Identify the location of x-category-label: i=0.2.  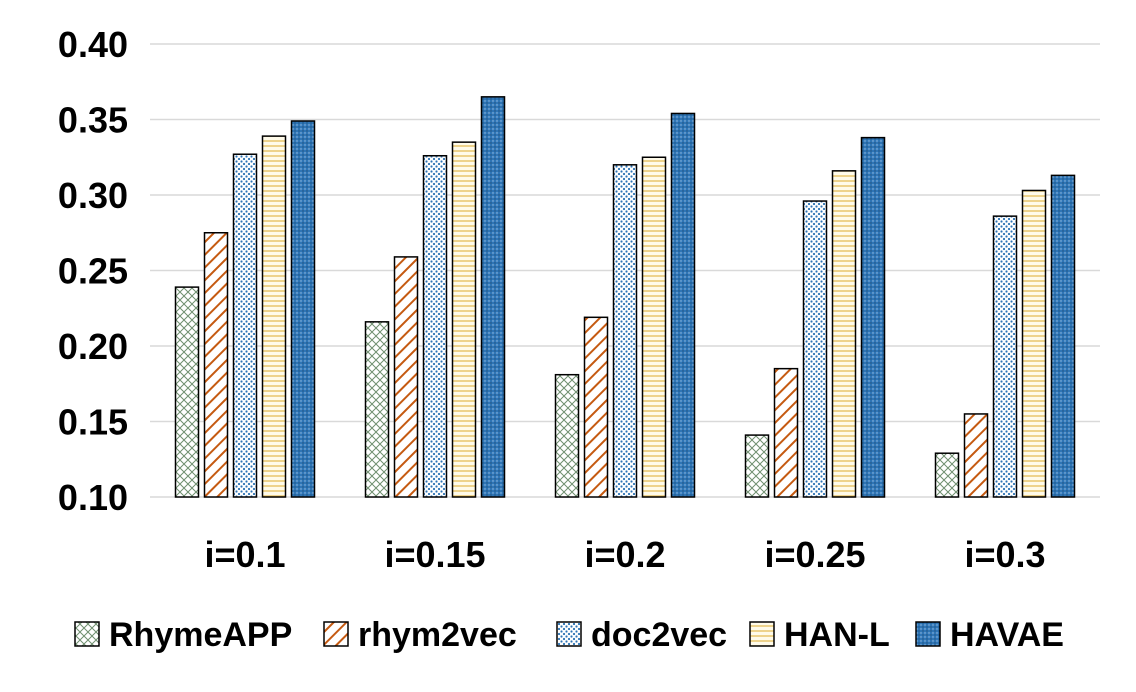
(624, 554).